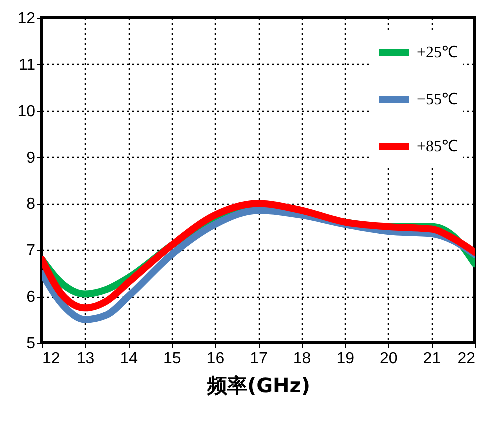  I want to click on x-tick-label: 15, so click(173, 359).